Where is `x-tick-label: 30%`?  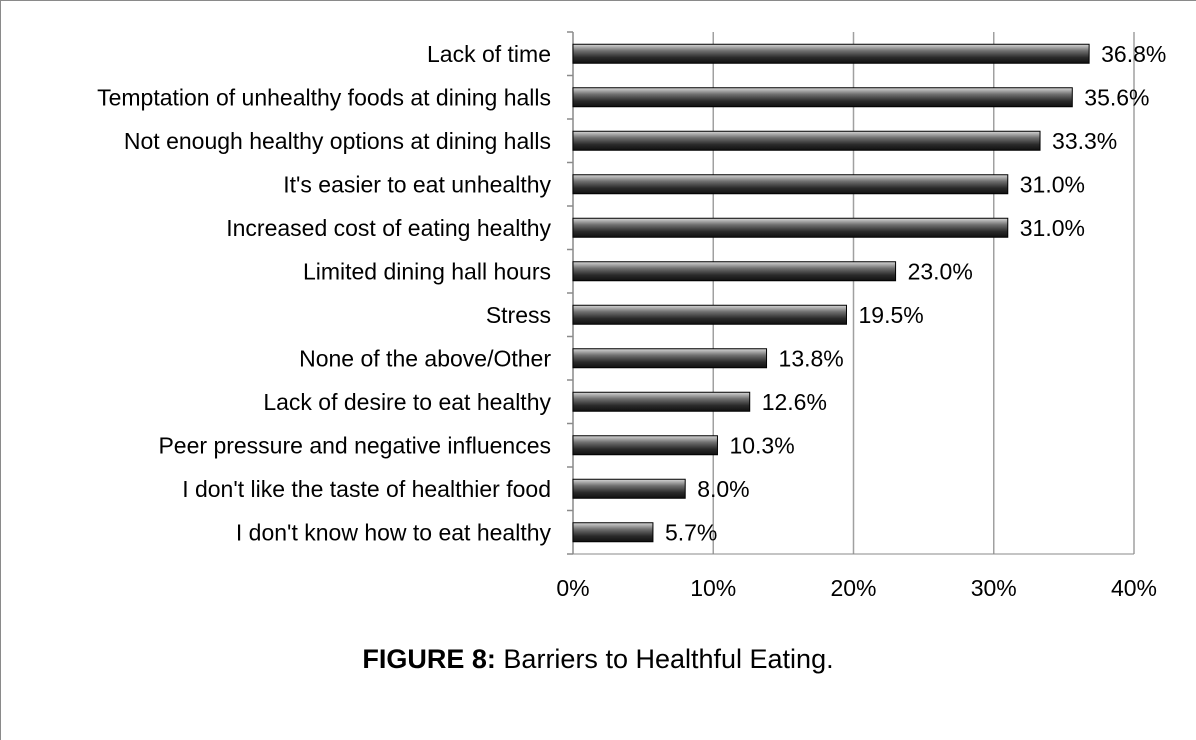 x-tick-label: 30% is located at coordinates (994, 588).